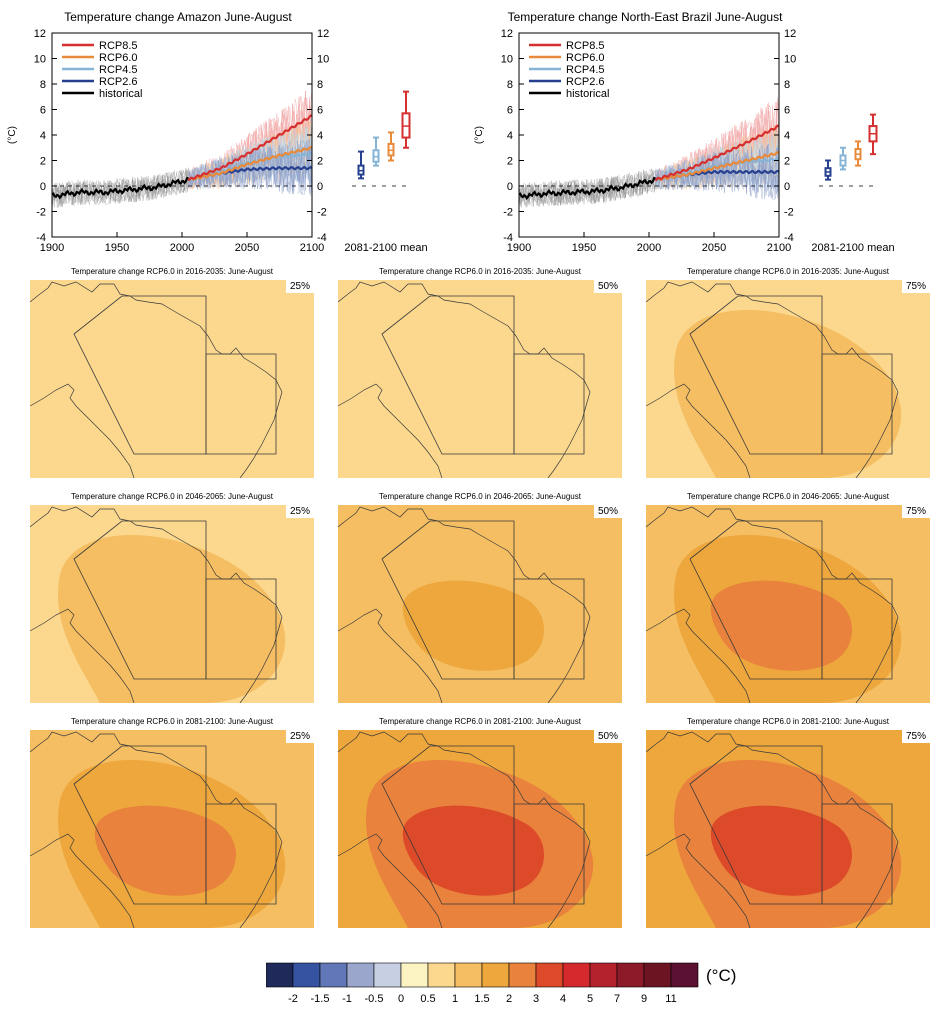  Describe the element at coordinates (670, 999) in the screenshot. I see `colorbar-tick-label: 11` at that location.